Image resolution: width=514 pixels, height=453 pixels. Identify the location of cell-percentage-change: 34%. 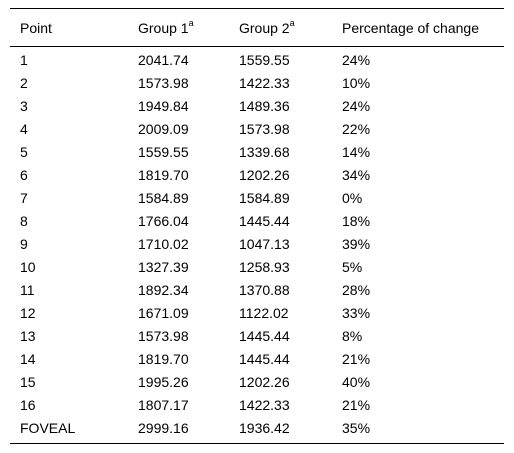
(356, 175).